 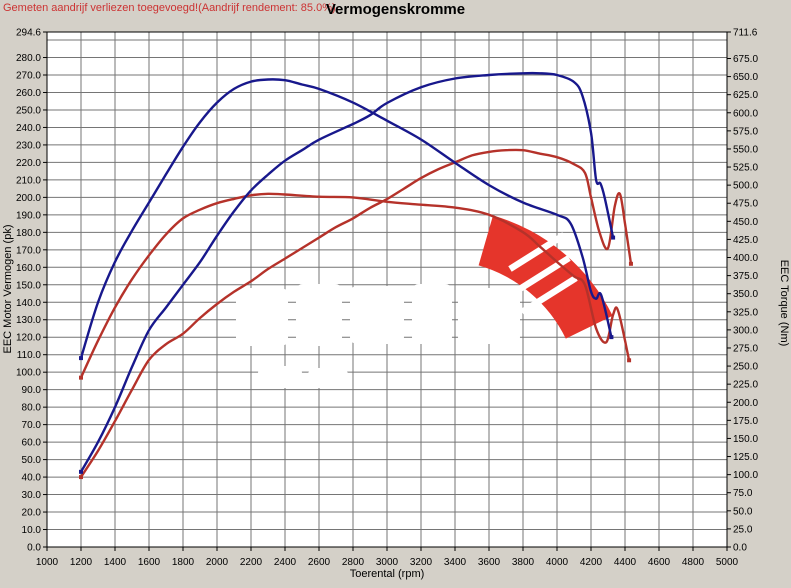 What do you see at coordinates (28, 110) in the screenshot?
I see `y-left-tick-label: 250.0` at bounding box center [28, 110].